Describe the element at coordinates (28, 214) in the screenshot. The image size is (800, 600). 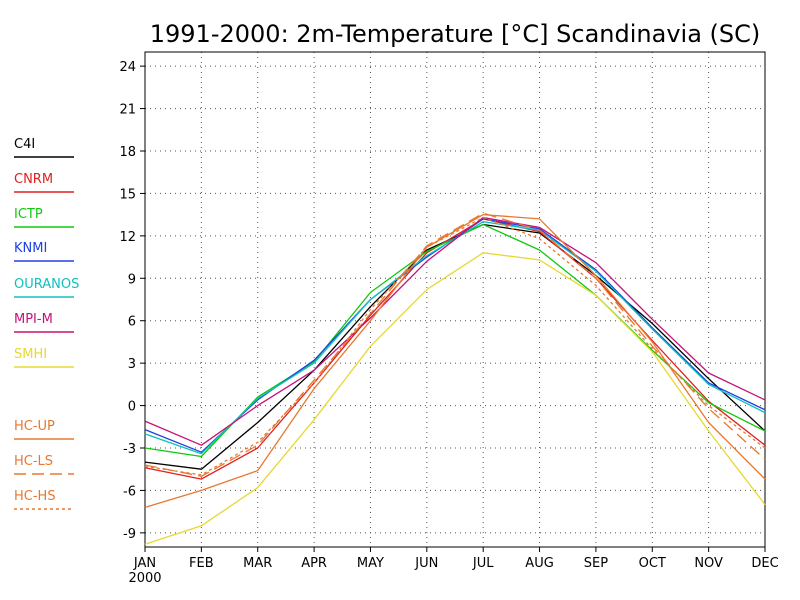
I see `legend-label-ictp: ICTP` at that location.